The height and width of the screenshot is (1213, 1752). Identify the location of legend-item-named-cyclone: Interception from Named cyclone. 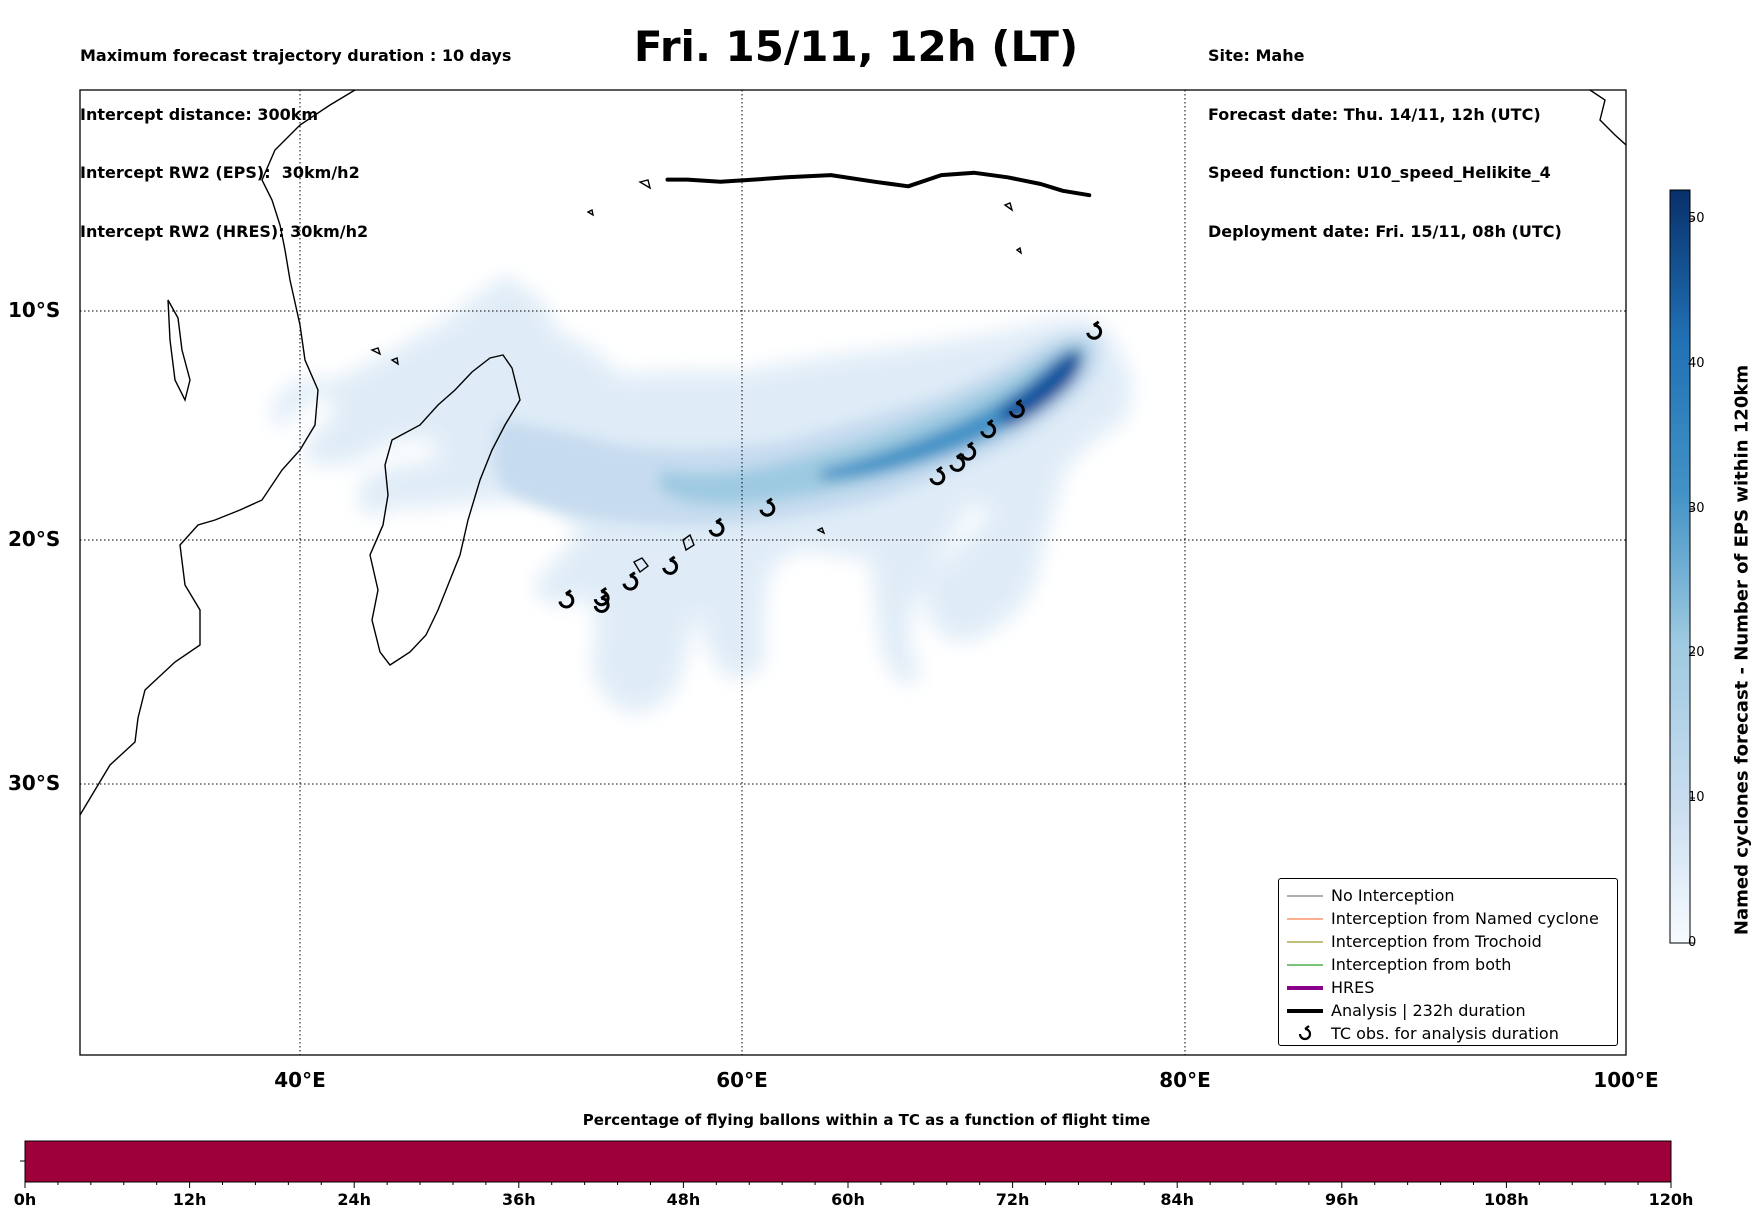
(1448, 919).